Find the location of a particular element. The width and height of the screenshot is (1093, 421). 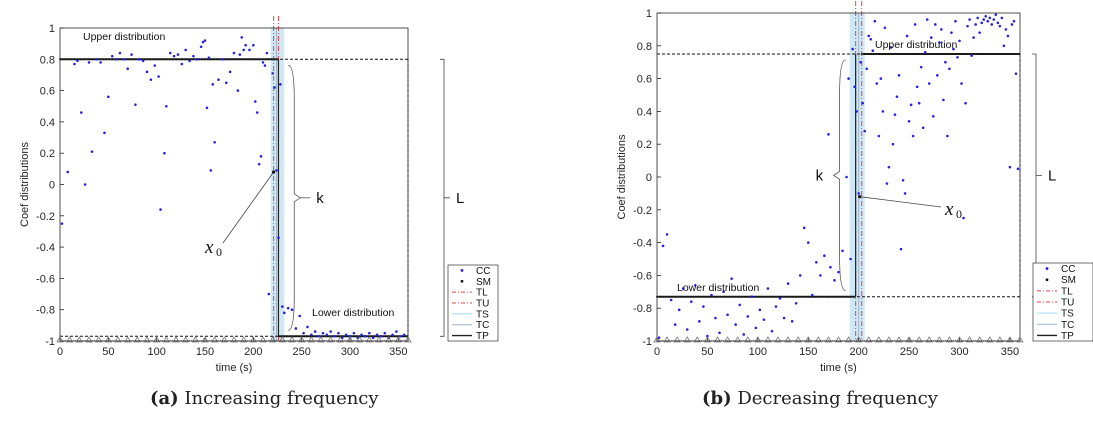

lower-distribution-label: Lower distribution is located at coordinates (718, 288).